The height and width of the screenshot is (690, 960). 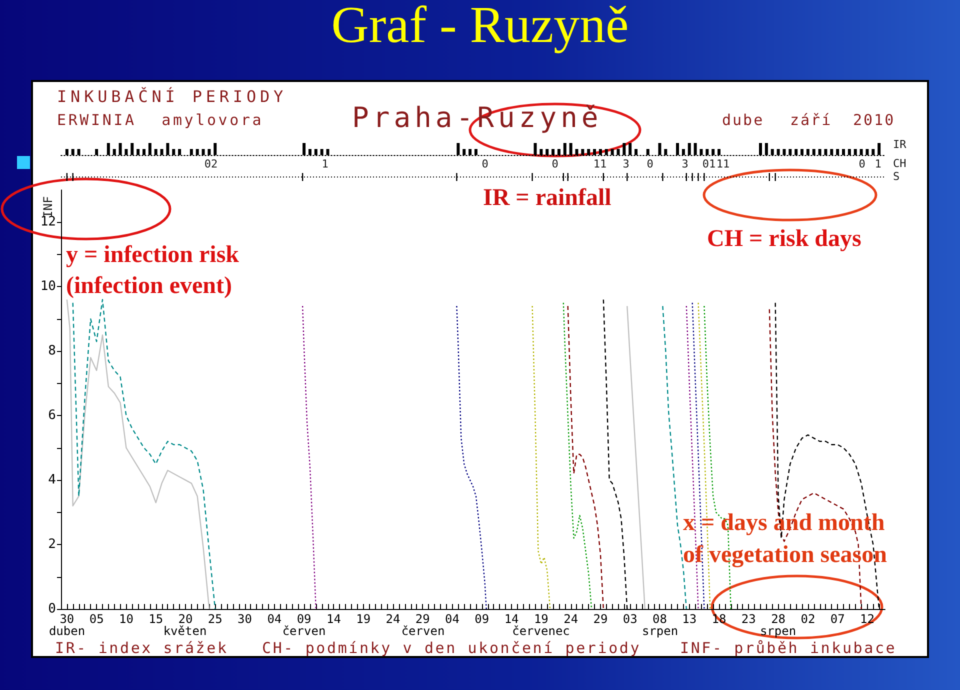 What do you see at coordinates (874, 120) in the screenshot?
I see `text: 2010` at bounding box center [874, 120].